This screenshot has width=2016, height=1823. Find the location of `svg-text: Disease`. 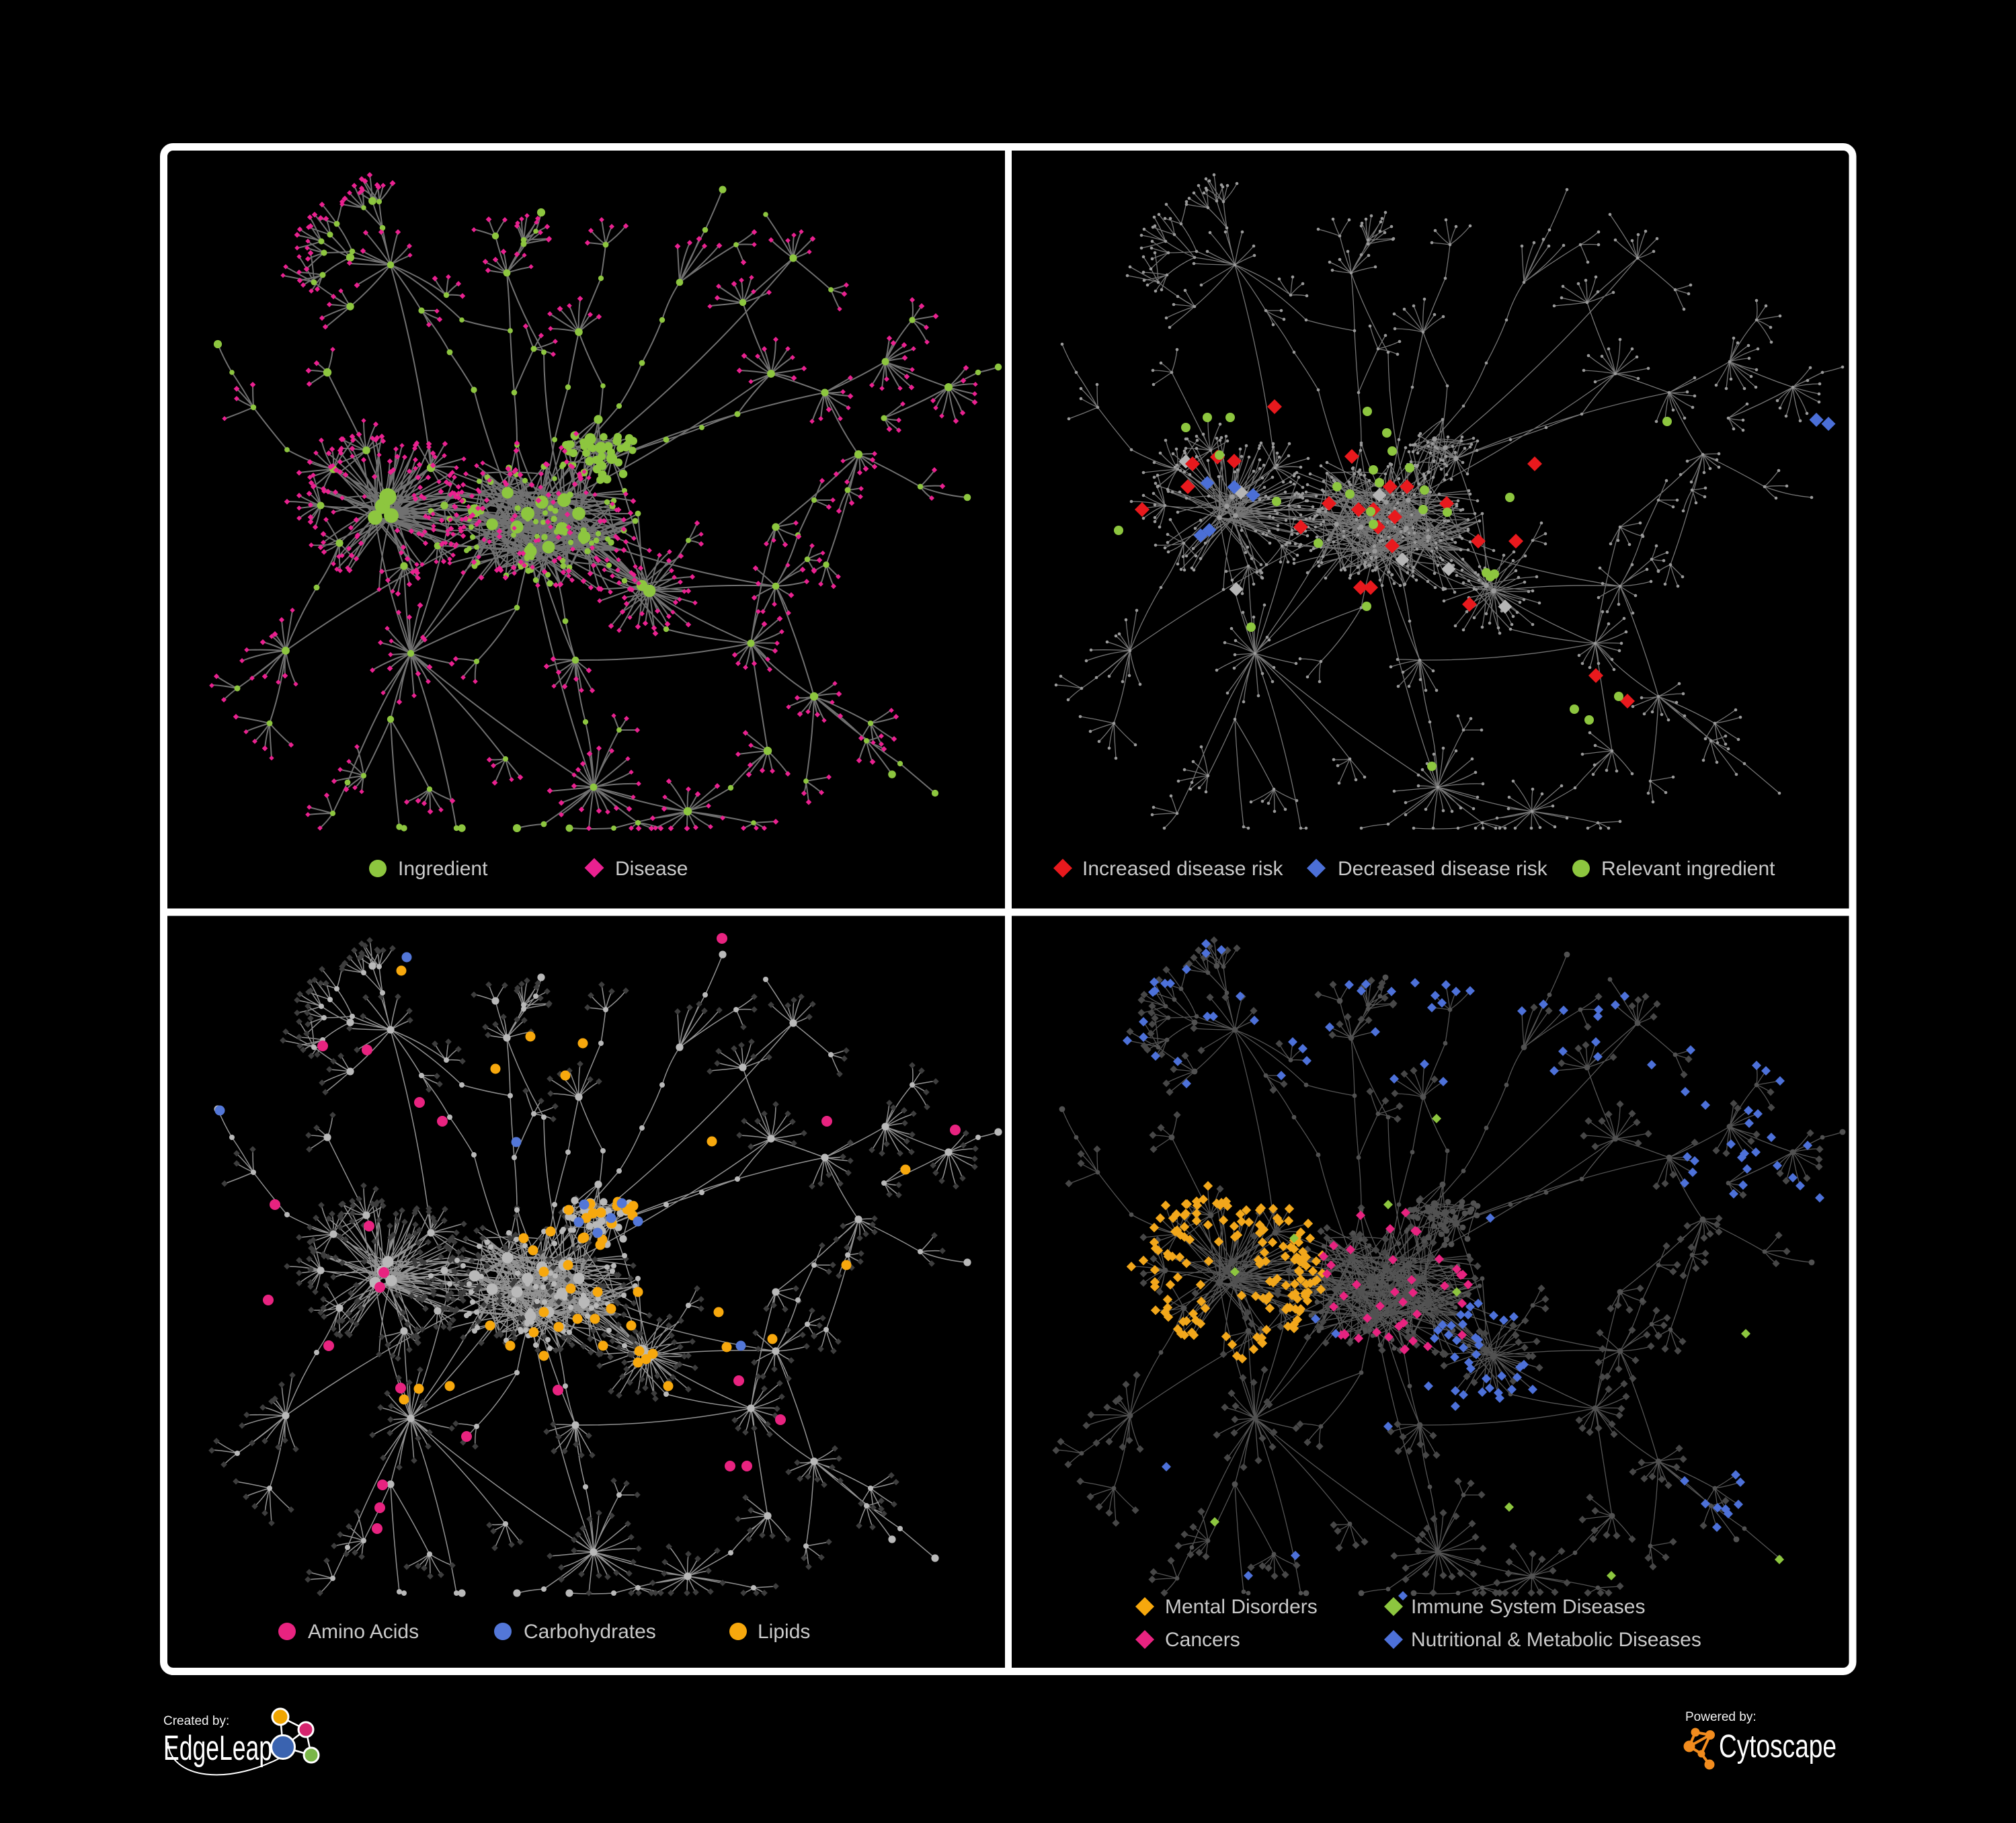

svg-text: Disease is located at coordinates (651, 869).